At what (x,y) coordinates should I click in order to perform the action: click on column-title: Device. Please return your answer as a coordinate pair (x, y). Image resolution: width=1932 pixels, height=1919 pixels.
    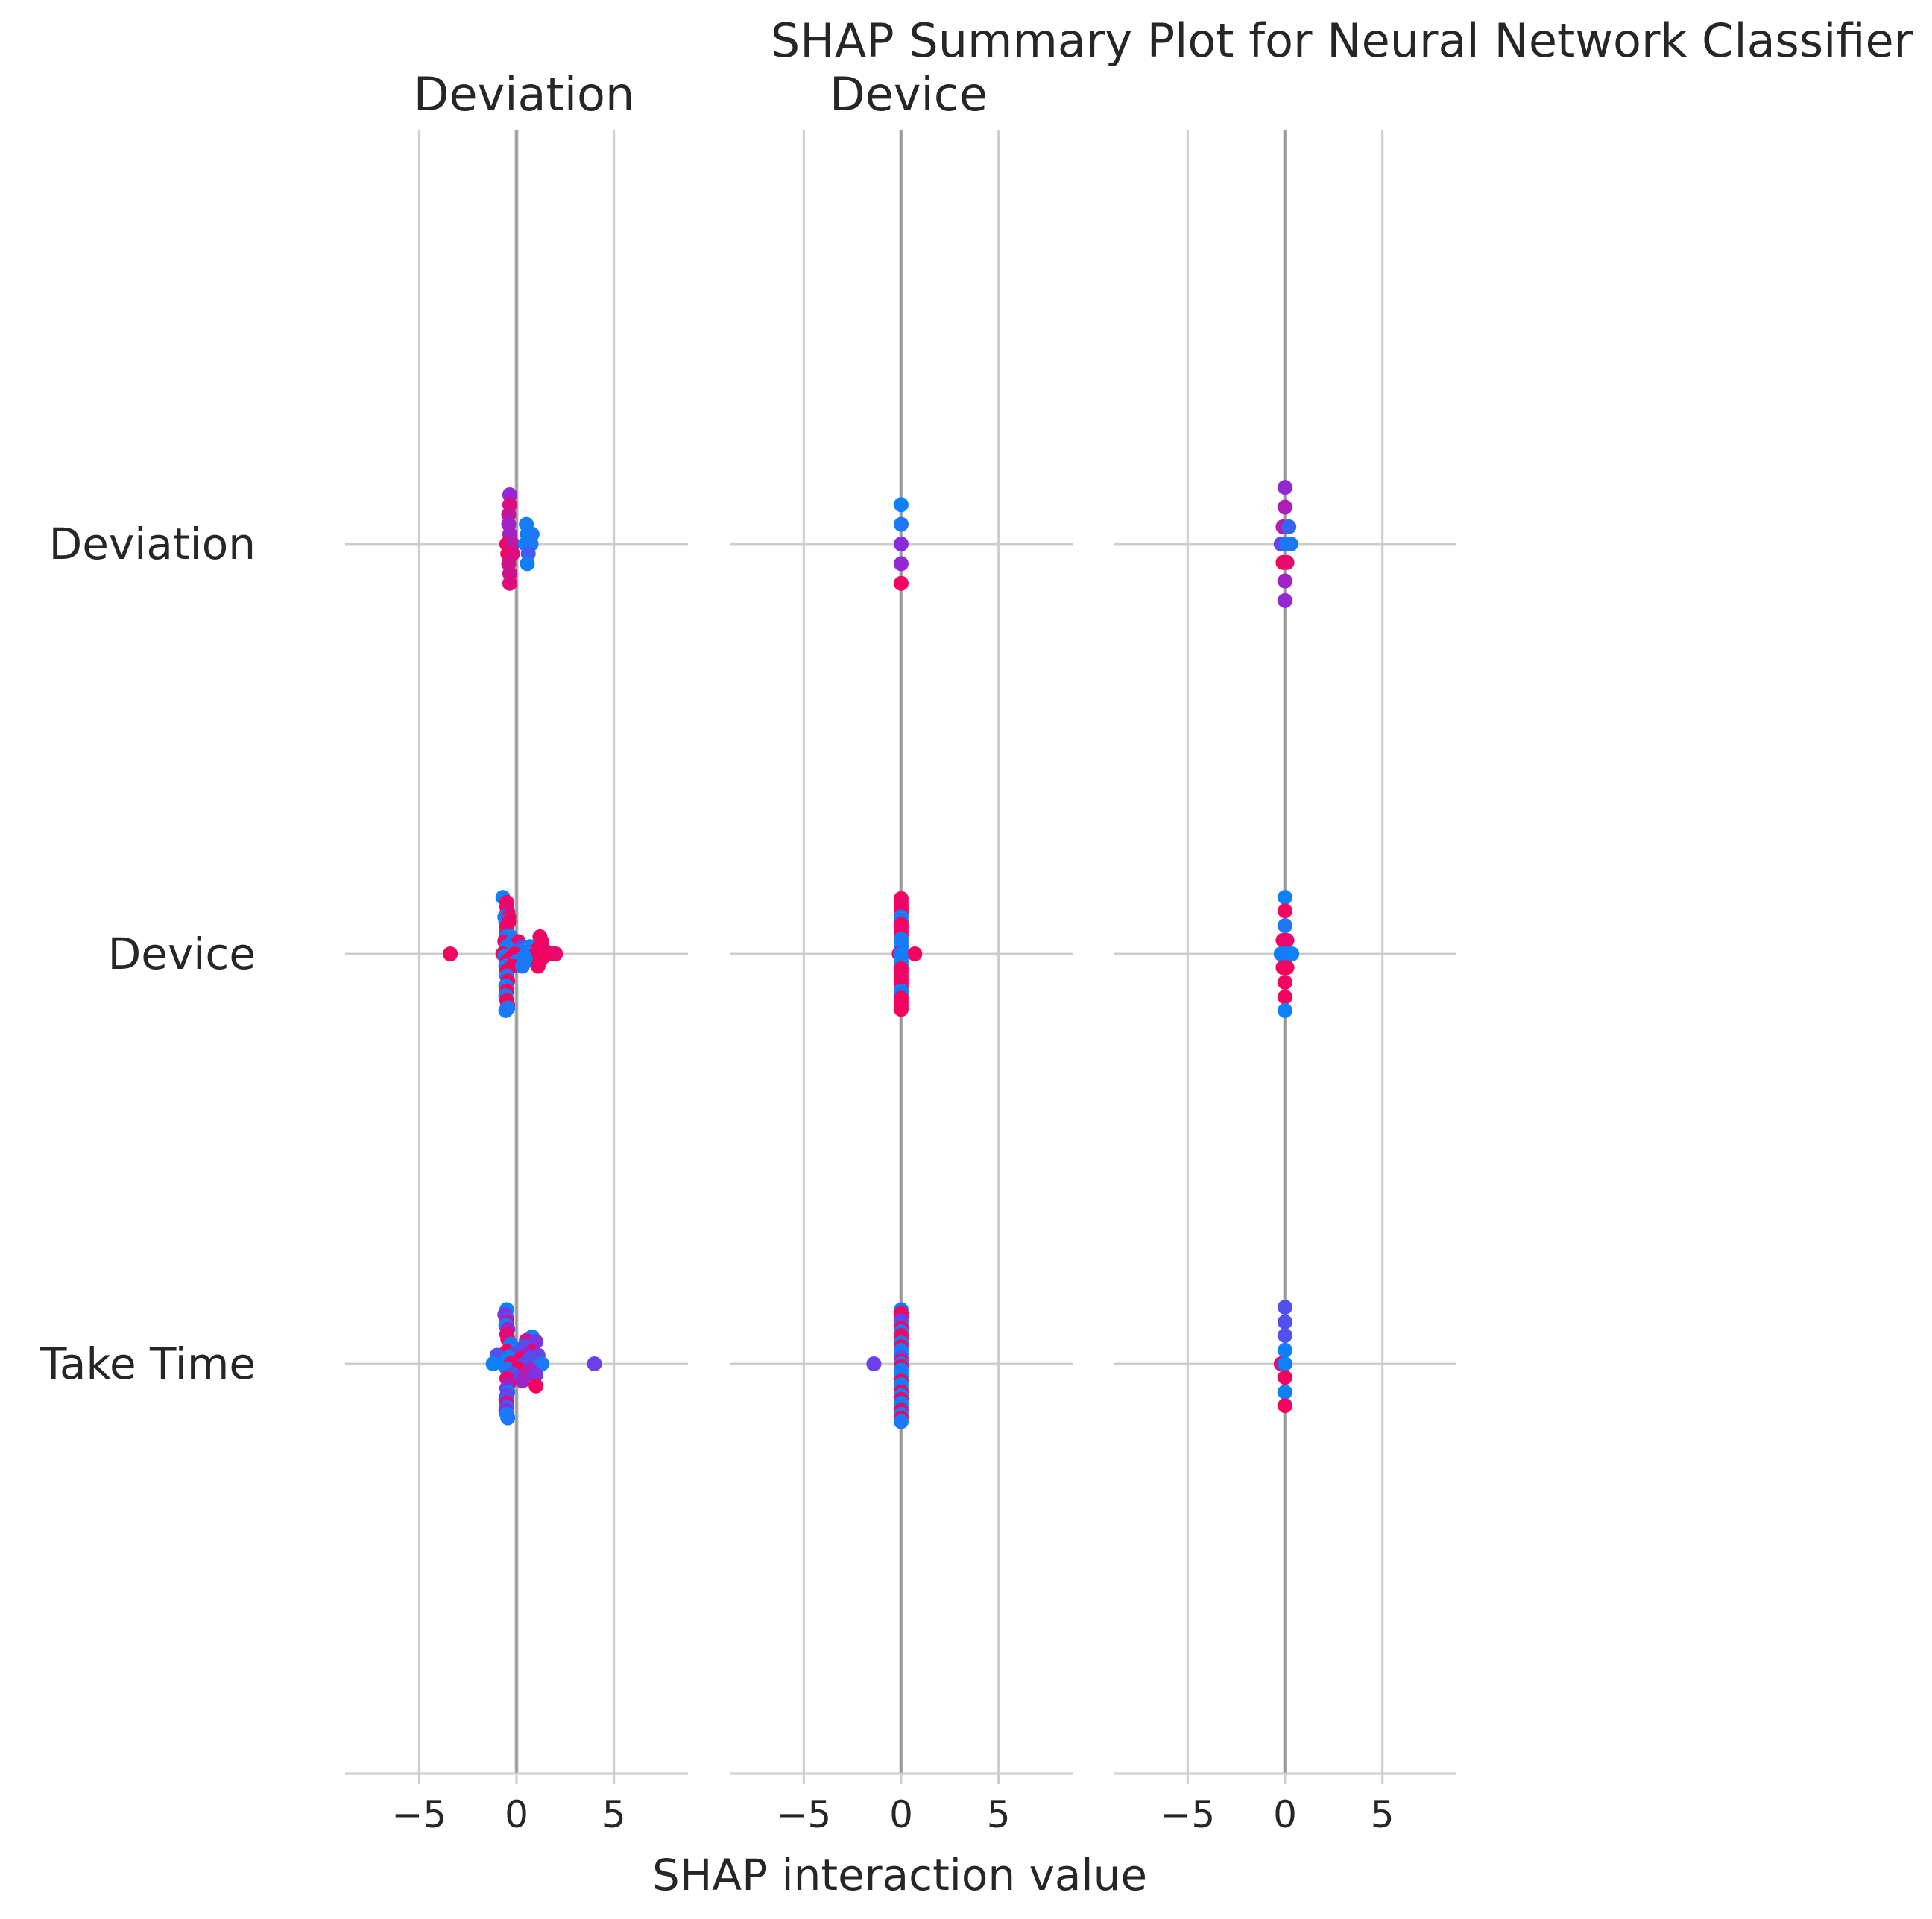
    Looking at the image, I should click on (909, 94).